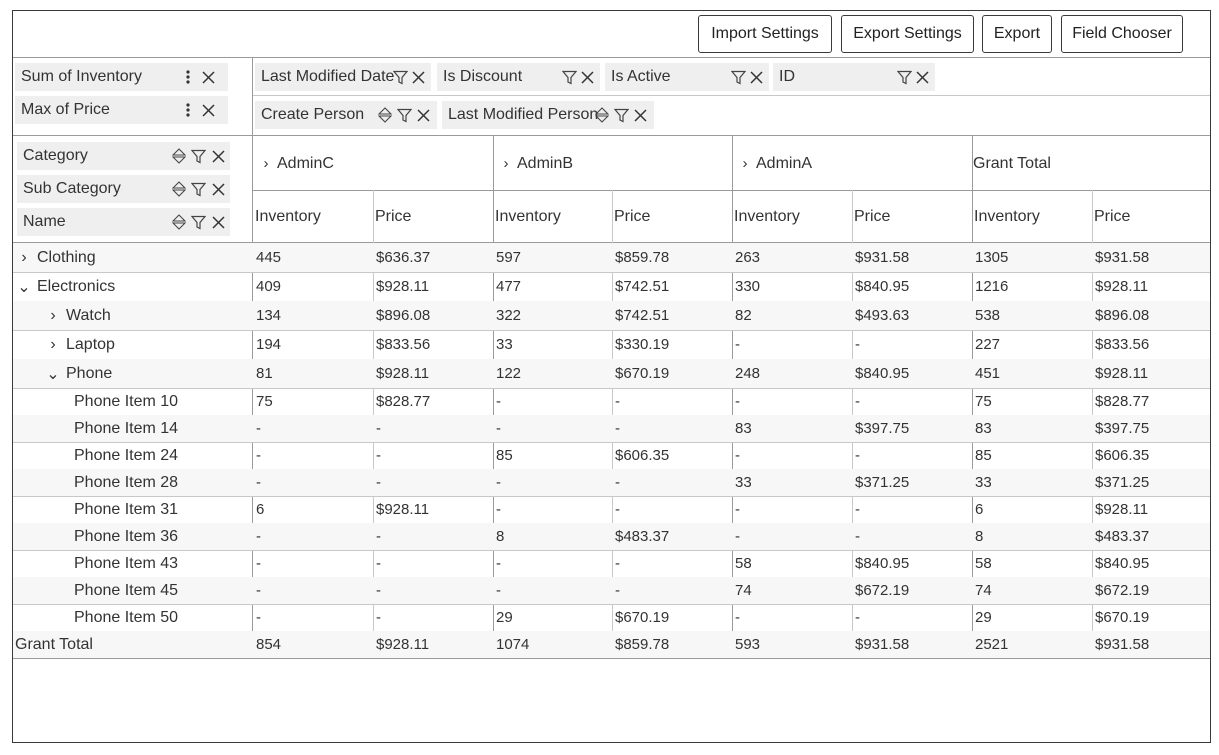 This screenshot has height=755, width=1219. Describe the element at coordinates (126, 428) in the screenshot. I see `row-header-item: Phone Item 14` at that location.